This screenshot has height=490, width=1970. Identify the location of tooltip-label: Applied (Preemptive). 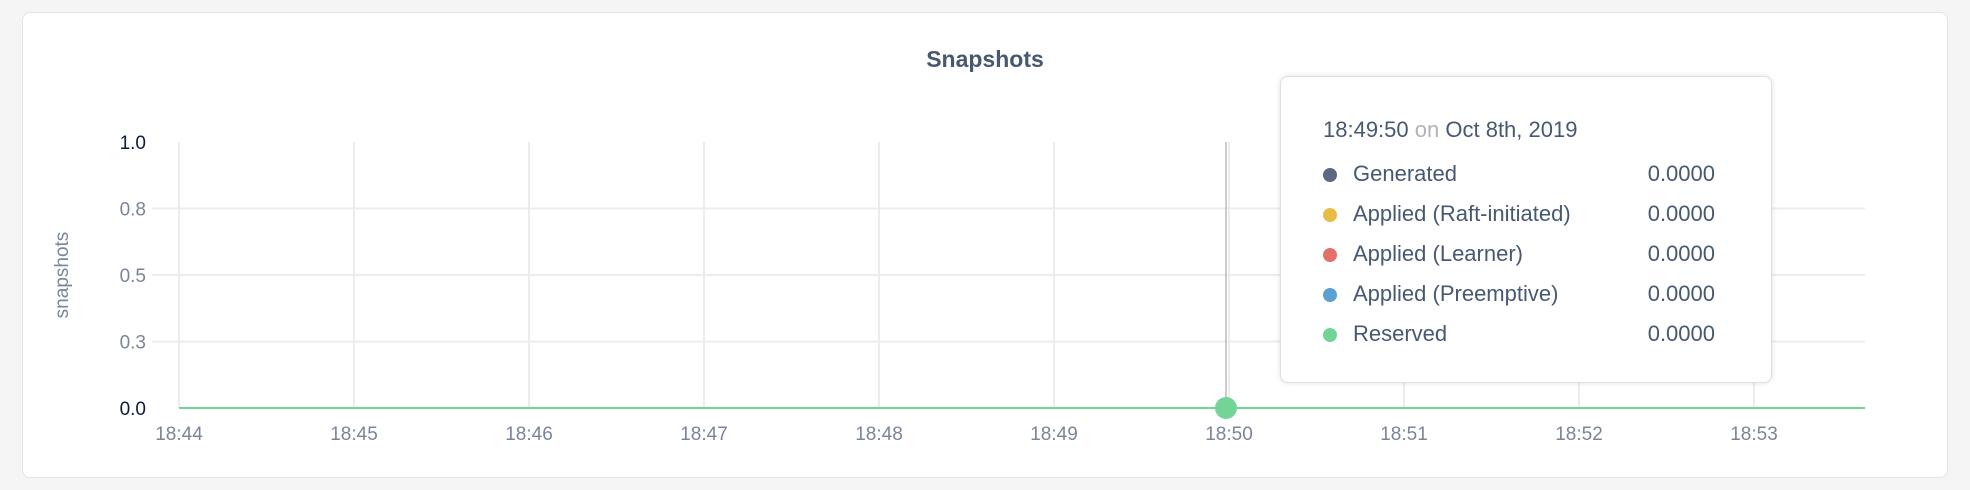
(1456, 293).